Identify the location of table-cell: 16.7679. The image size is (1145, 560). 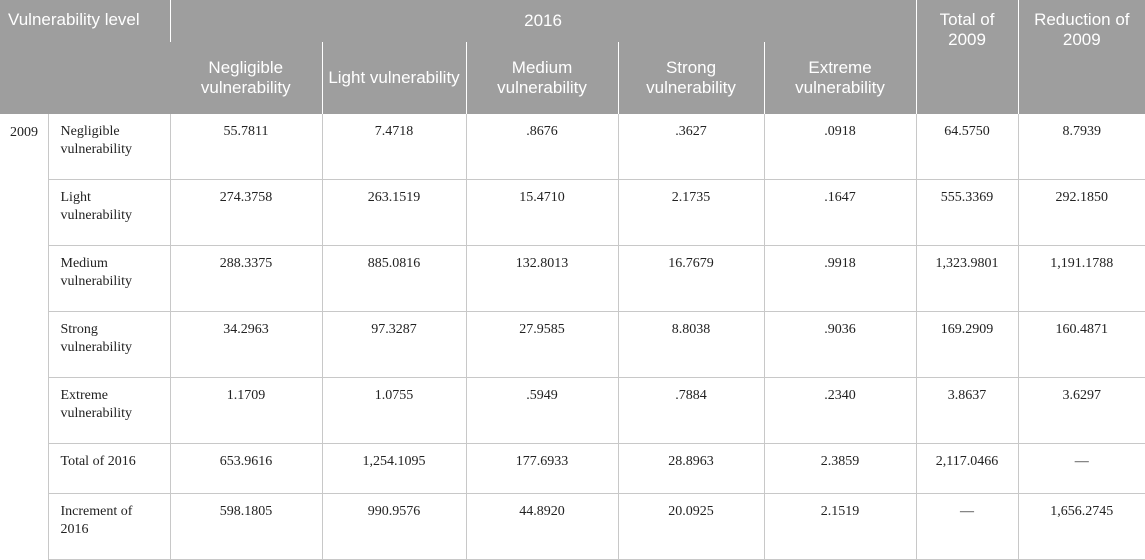
(691, 278).